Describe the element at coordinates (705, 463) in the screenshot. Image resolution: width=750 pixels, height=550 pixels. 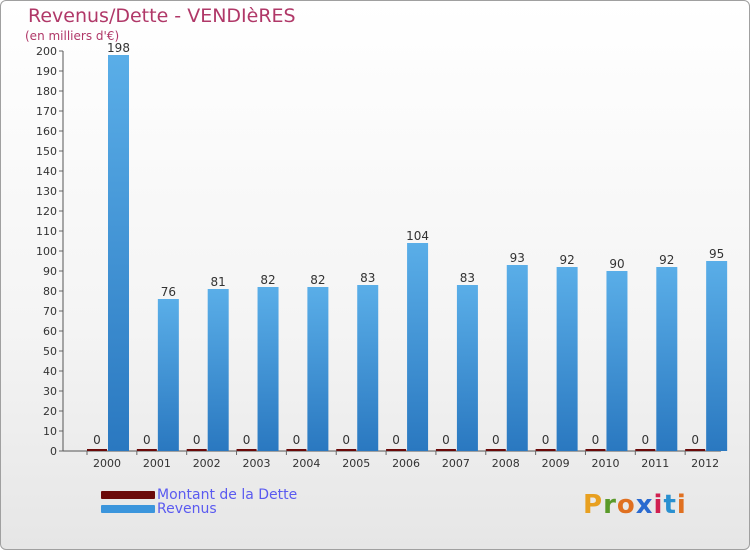
I see `x-tick-label: 2012` at that location.